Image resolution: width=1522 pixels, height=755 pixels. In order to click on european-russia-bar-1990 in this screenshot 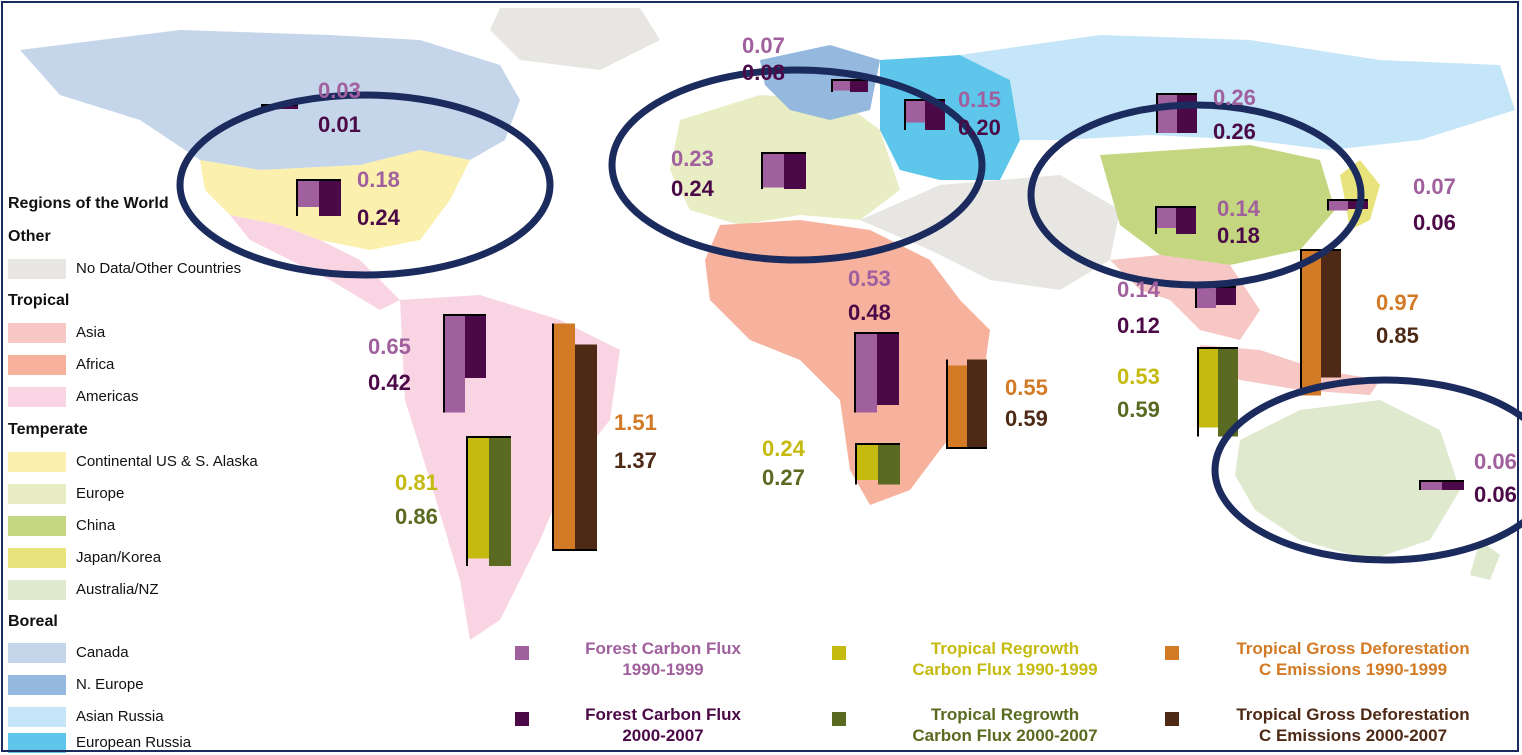, I will do `click(915, 111)`.